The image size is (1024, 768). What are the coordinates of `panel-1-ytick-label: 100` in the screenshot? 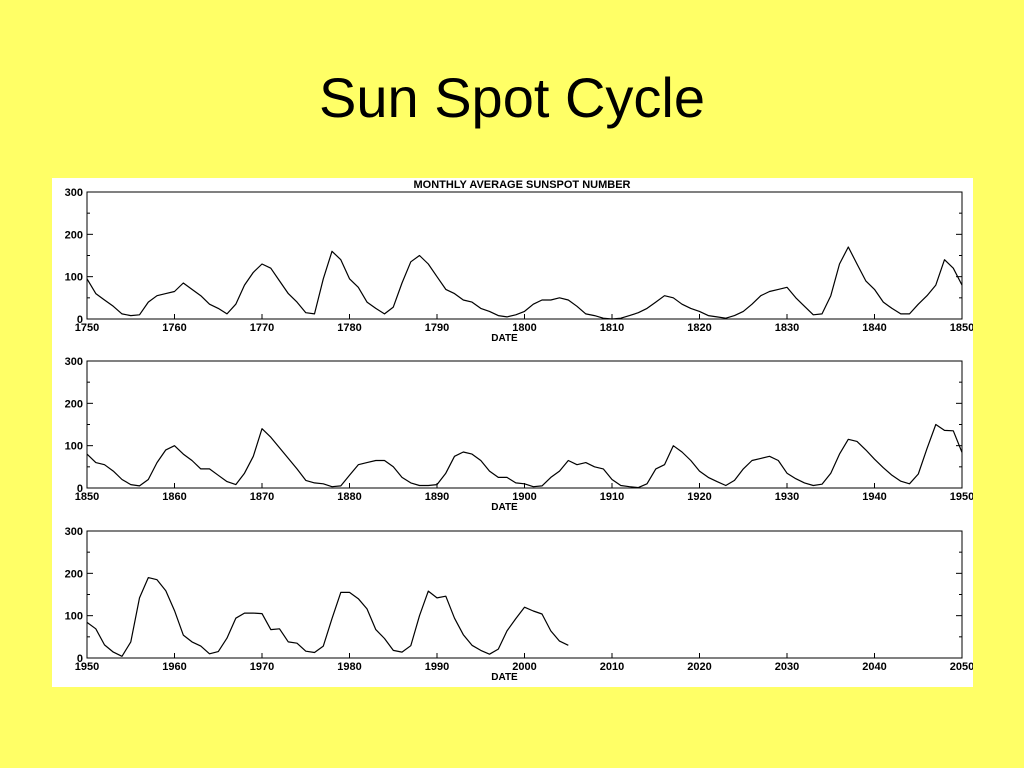 It's located at (74, 278).